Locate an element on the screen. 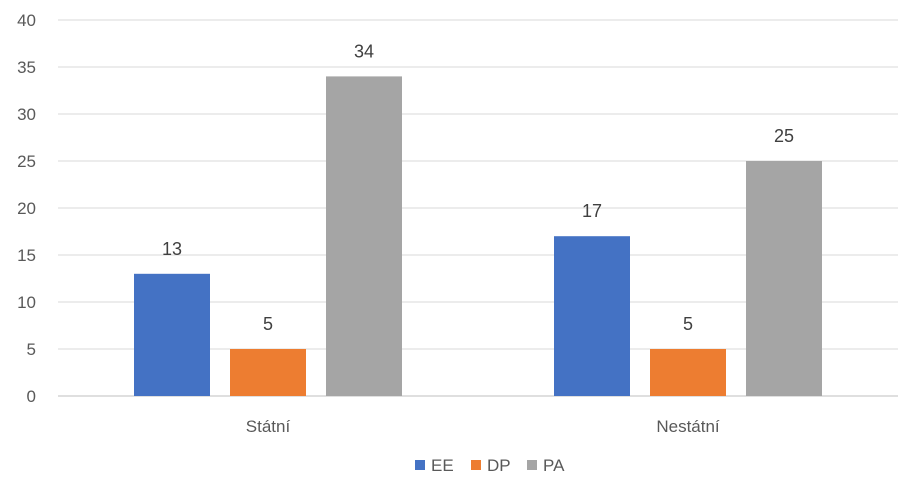 The width and height of the screenshot is (915, 486). y-axis: 0 5 10 15 20 25 30 35 40 is located at coordinates (26, 208).